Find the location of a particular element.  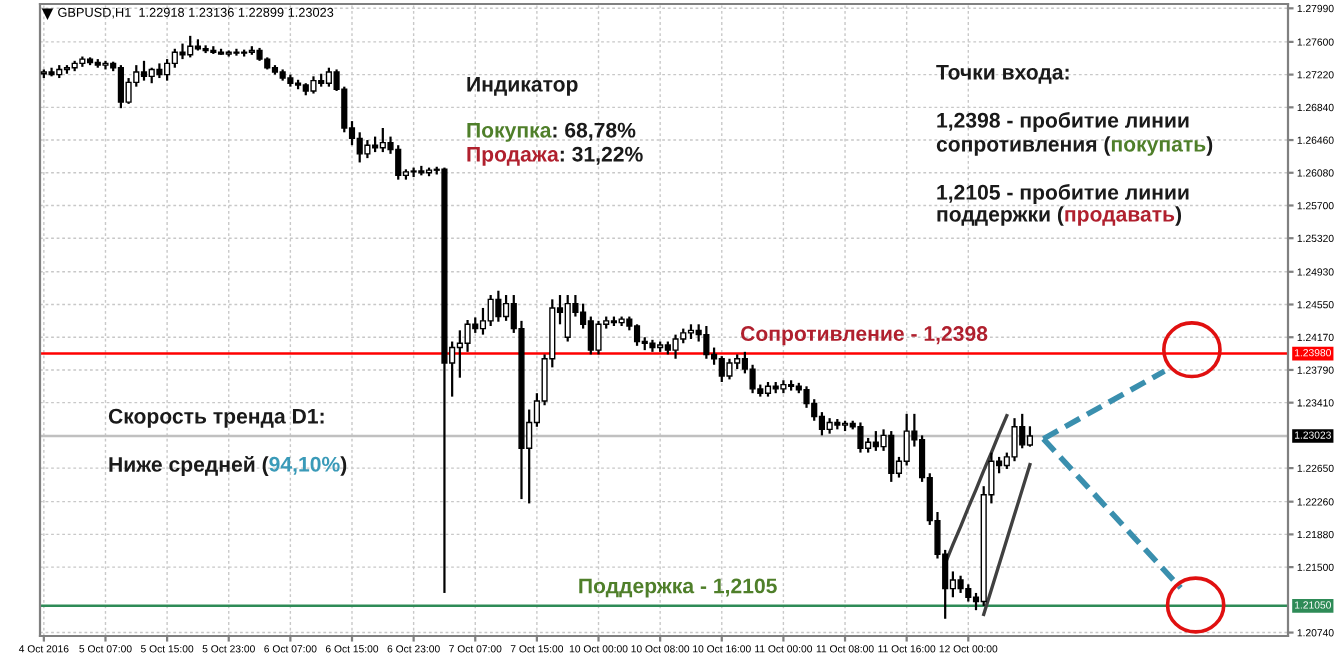

annotation: сопротивления ( is located at coordinates (1023, 146).